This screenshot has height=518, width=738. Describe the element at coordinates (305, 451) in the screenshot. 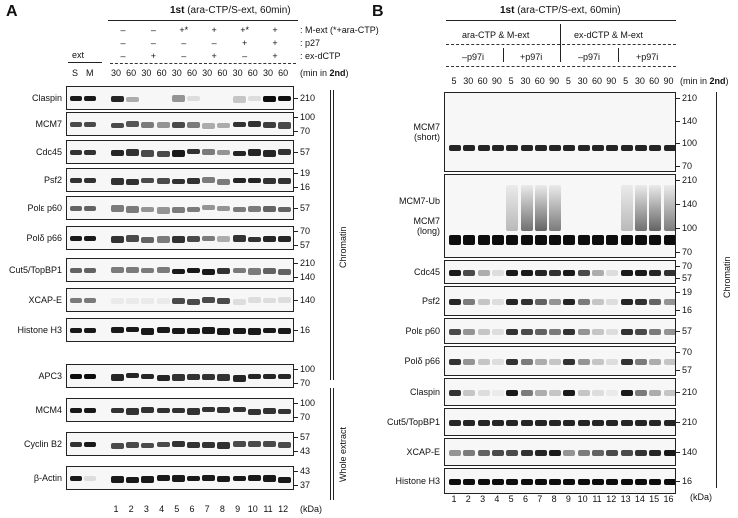

I see `marker-label: 43` at that location.